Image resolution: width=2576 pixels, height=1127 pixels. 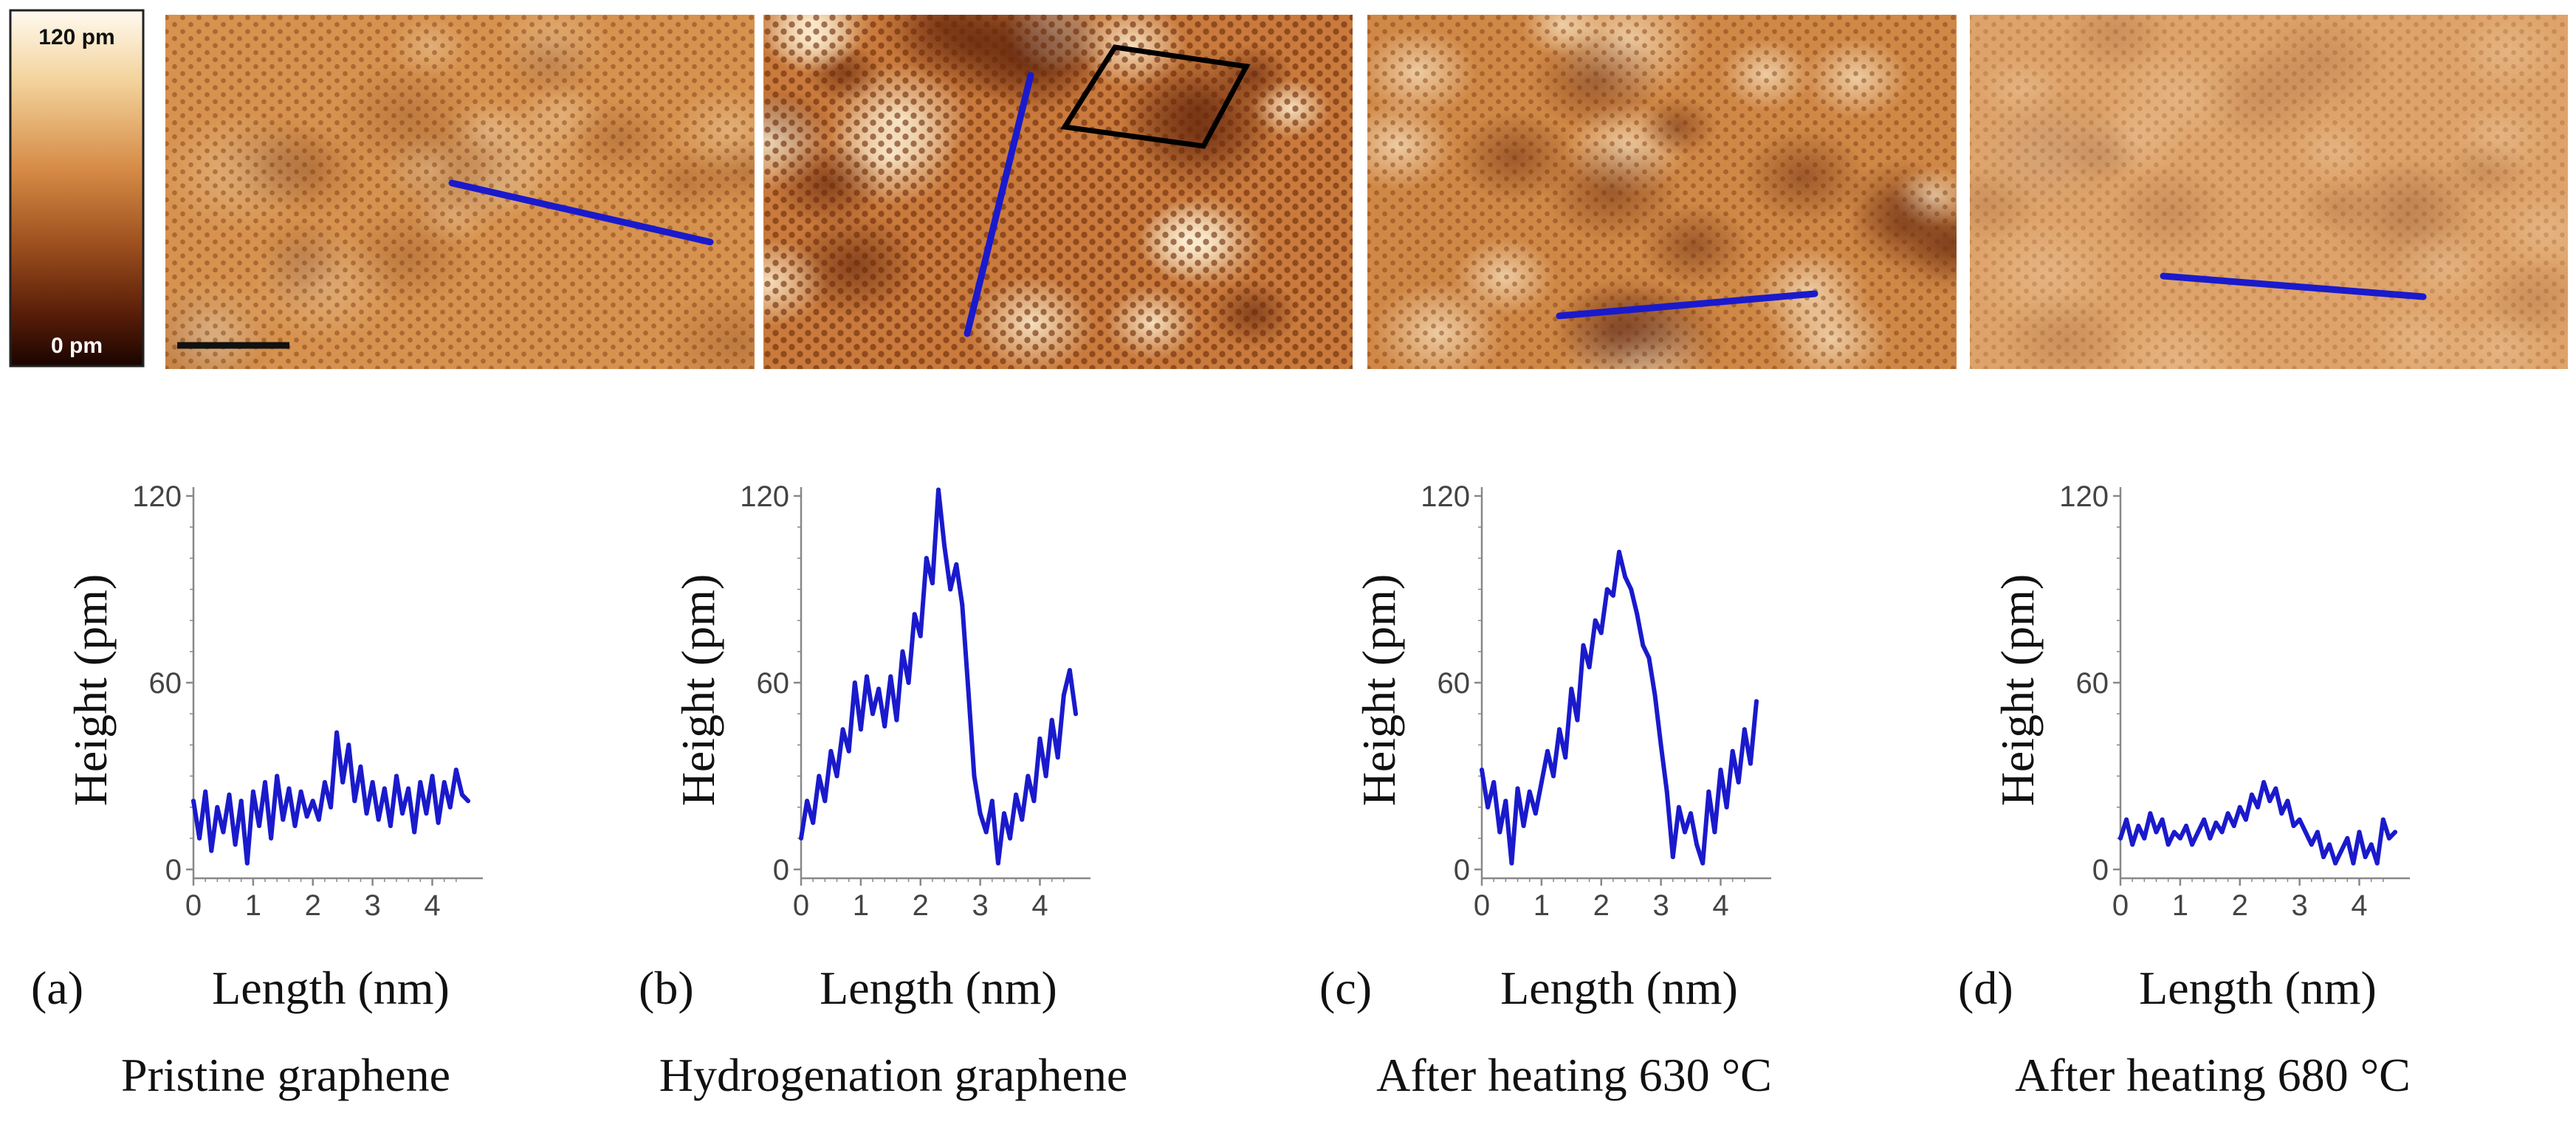 What do you see at coordinates (1345, 988) in the screenshot?
I see `panel-label: (c)` at bounding box center [1345, 988].